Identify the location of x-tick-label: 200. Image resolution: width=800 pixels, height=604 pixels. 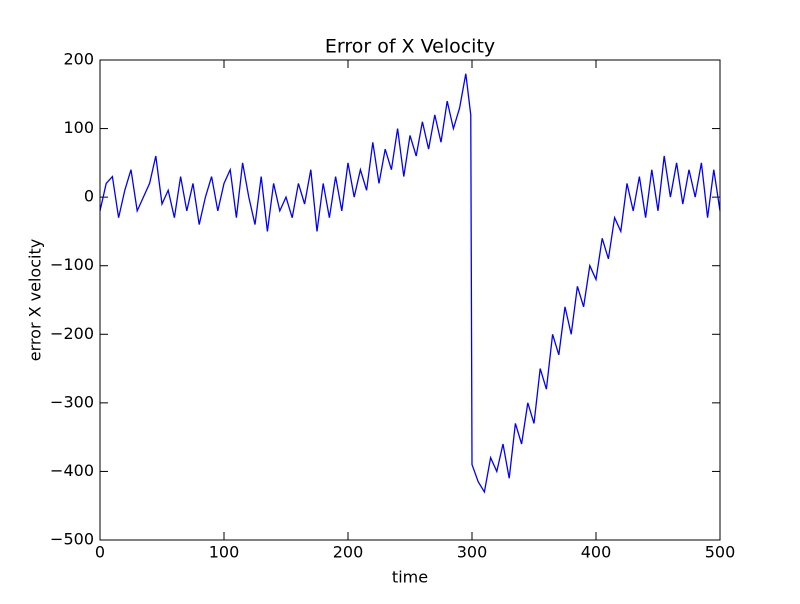
(348, 552).